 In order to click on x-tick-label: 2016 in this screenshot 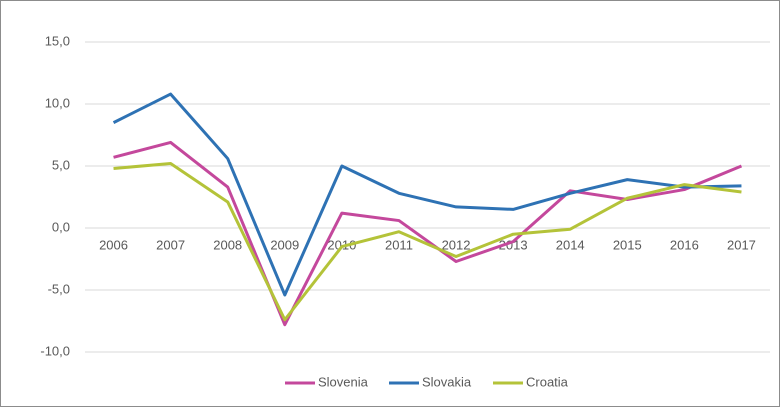, I will do `click(684, 244)`.